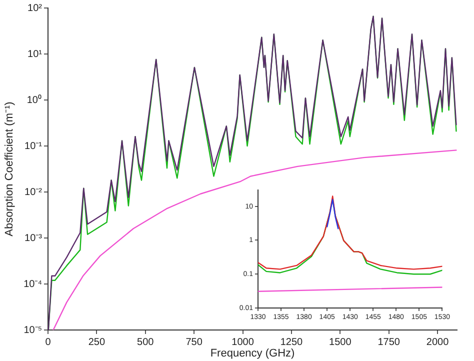 The height and width of the screenshot is (361, 474). I want to click on x-tick-label: 500, so click(145, 342).